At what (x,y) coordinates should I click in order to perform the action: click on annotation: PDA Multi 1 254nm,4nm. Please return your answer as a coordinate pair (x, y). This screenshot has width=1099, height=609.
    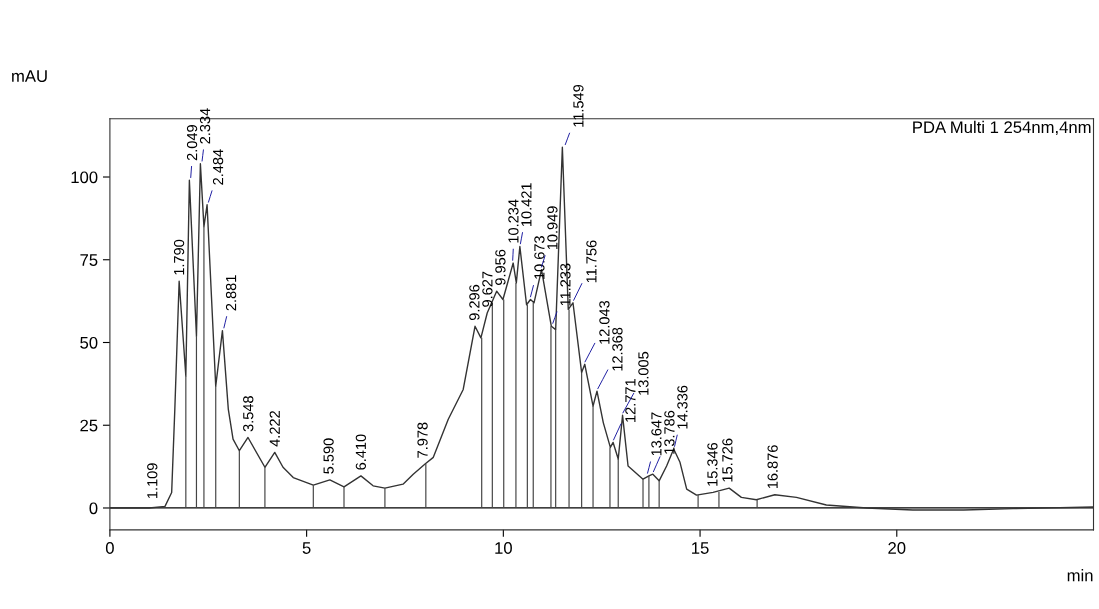
    Looking at the image, I should click on (1002, 128).